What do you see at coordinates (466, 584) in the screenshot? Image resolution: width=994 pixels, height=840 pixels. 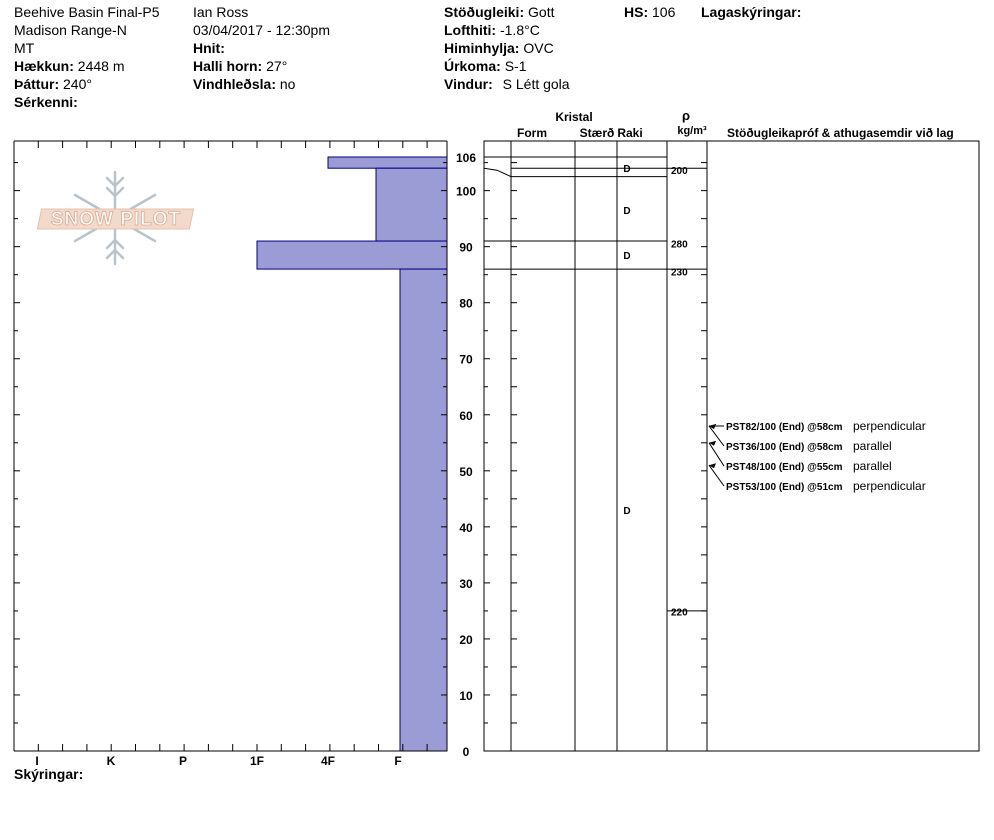 I see `height-tick-label: 30` at bounding box center [466, 584].